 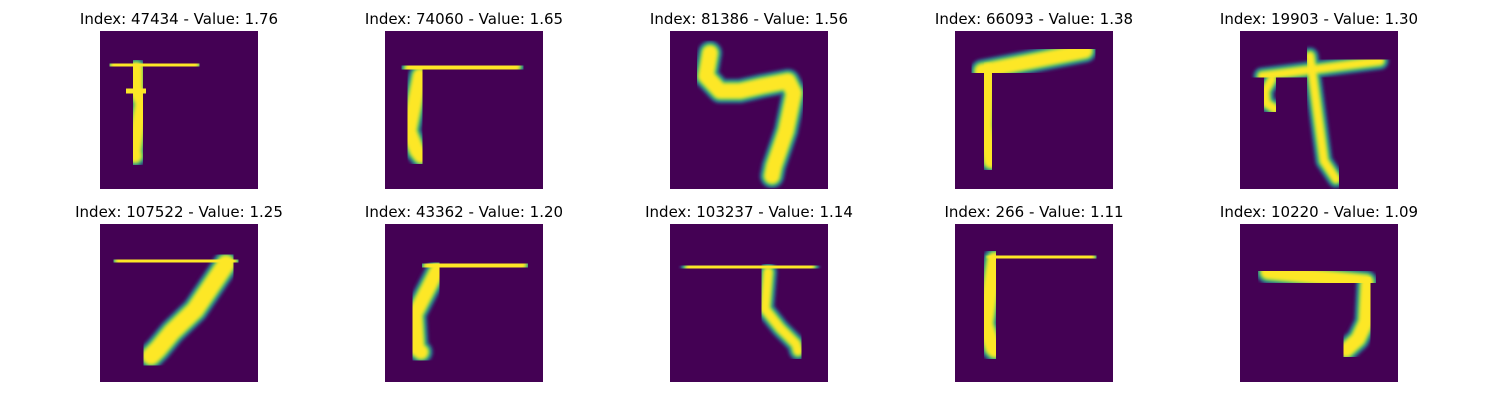 I want to click on panel-title: Index: 107522 - Value: 1.25, so click(x=179, y=212).